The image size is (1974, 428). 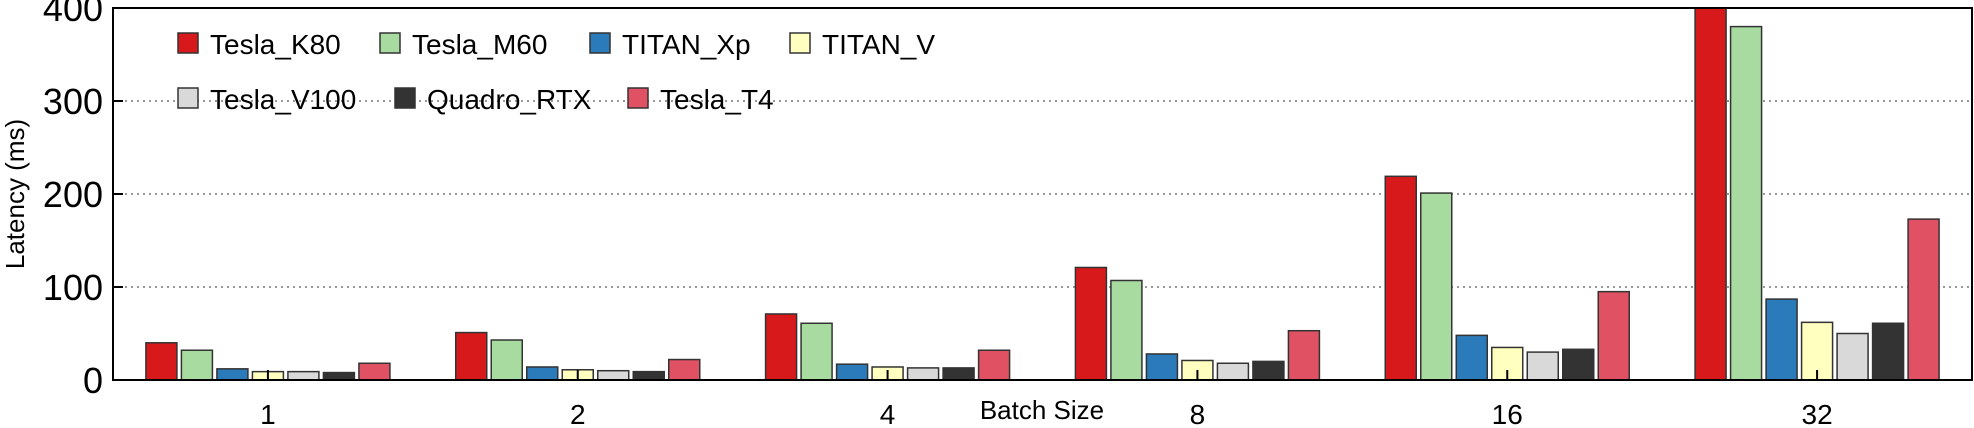 What do you see at coordinates (73, 101) in the screenshot?
I see `y-tick-label-300: 300` at bounding box center [73, 101].